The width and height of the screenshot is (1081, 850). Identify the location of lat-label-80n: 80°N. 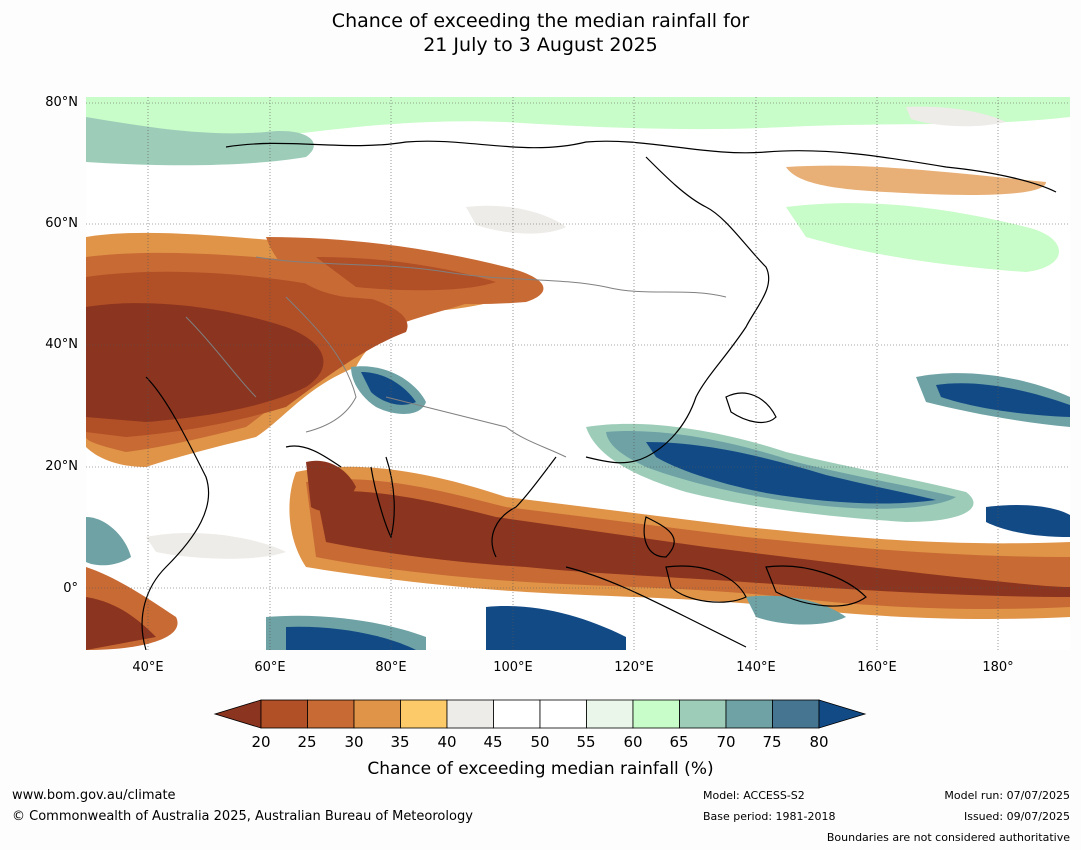
(61, 102).